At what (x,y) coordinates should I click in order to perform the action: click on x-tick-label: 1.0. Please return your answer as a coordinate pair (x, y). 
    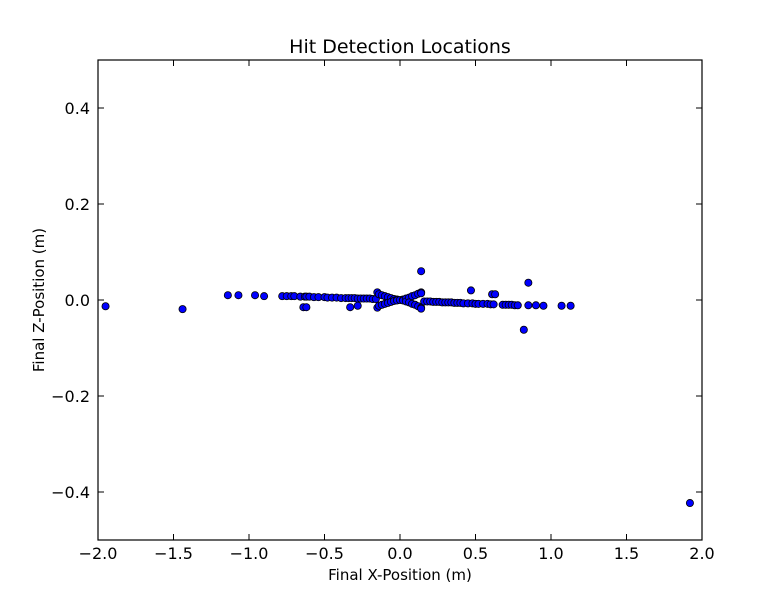
    Looking at the image, I should click on (550, 553).